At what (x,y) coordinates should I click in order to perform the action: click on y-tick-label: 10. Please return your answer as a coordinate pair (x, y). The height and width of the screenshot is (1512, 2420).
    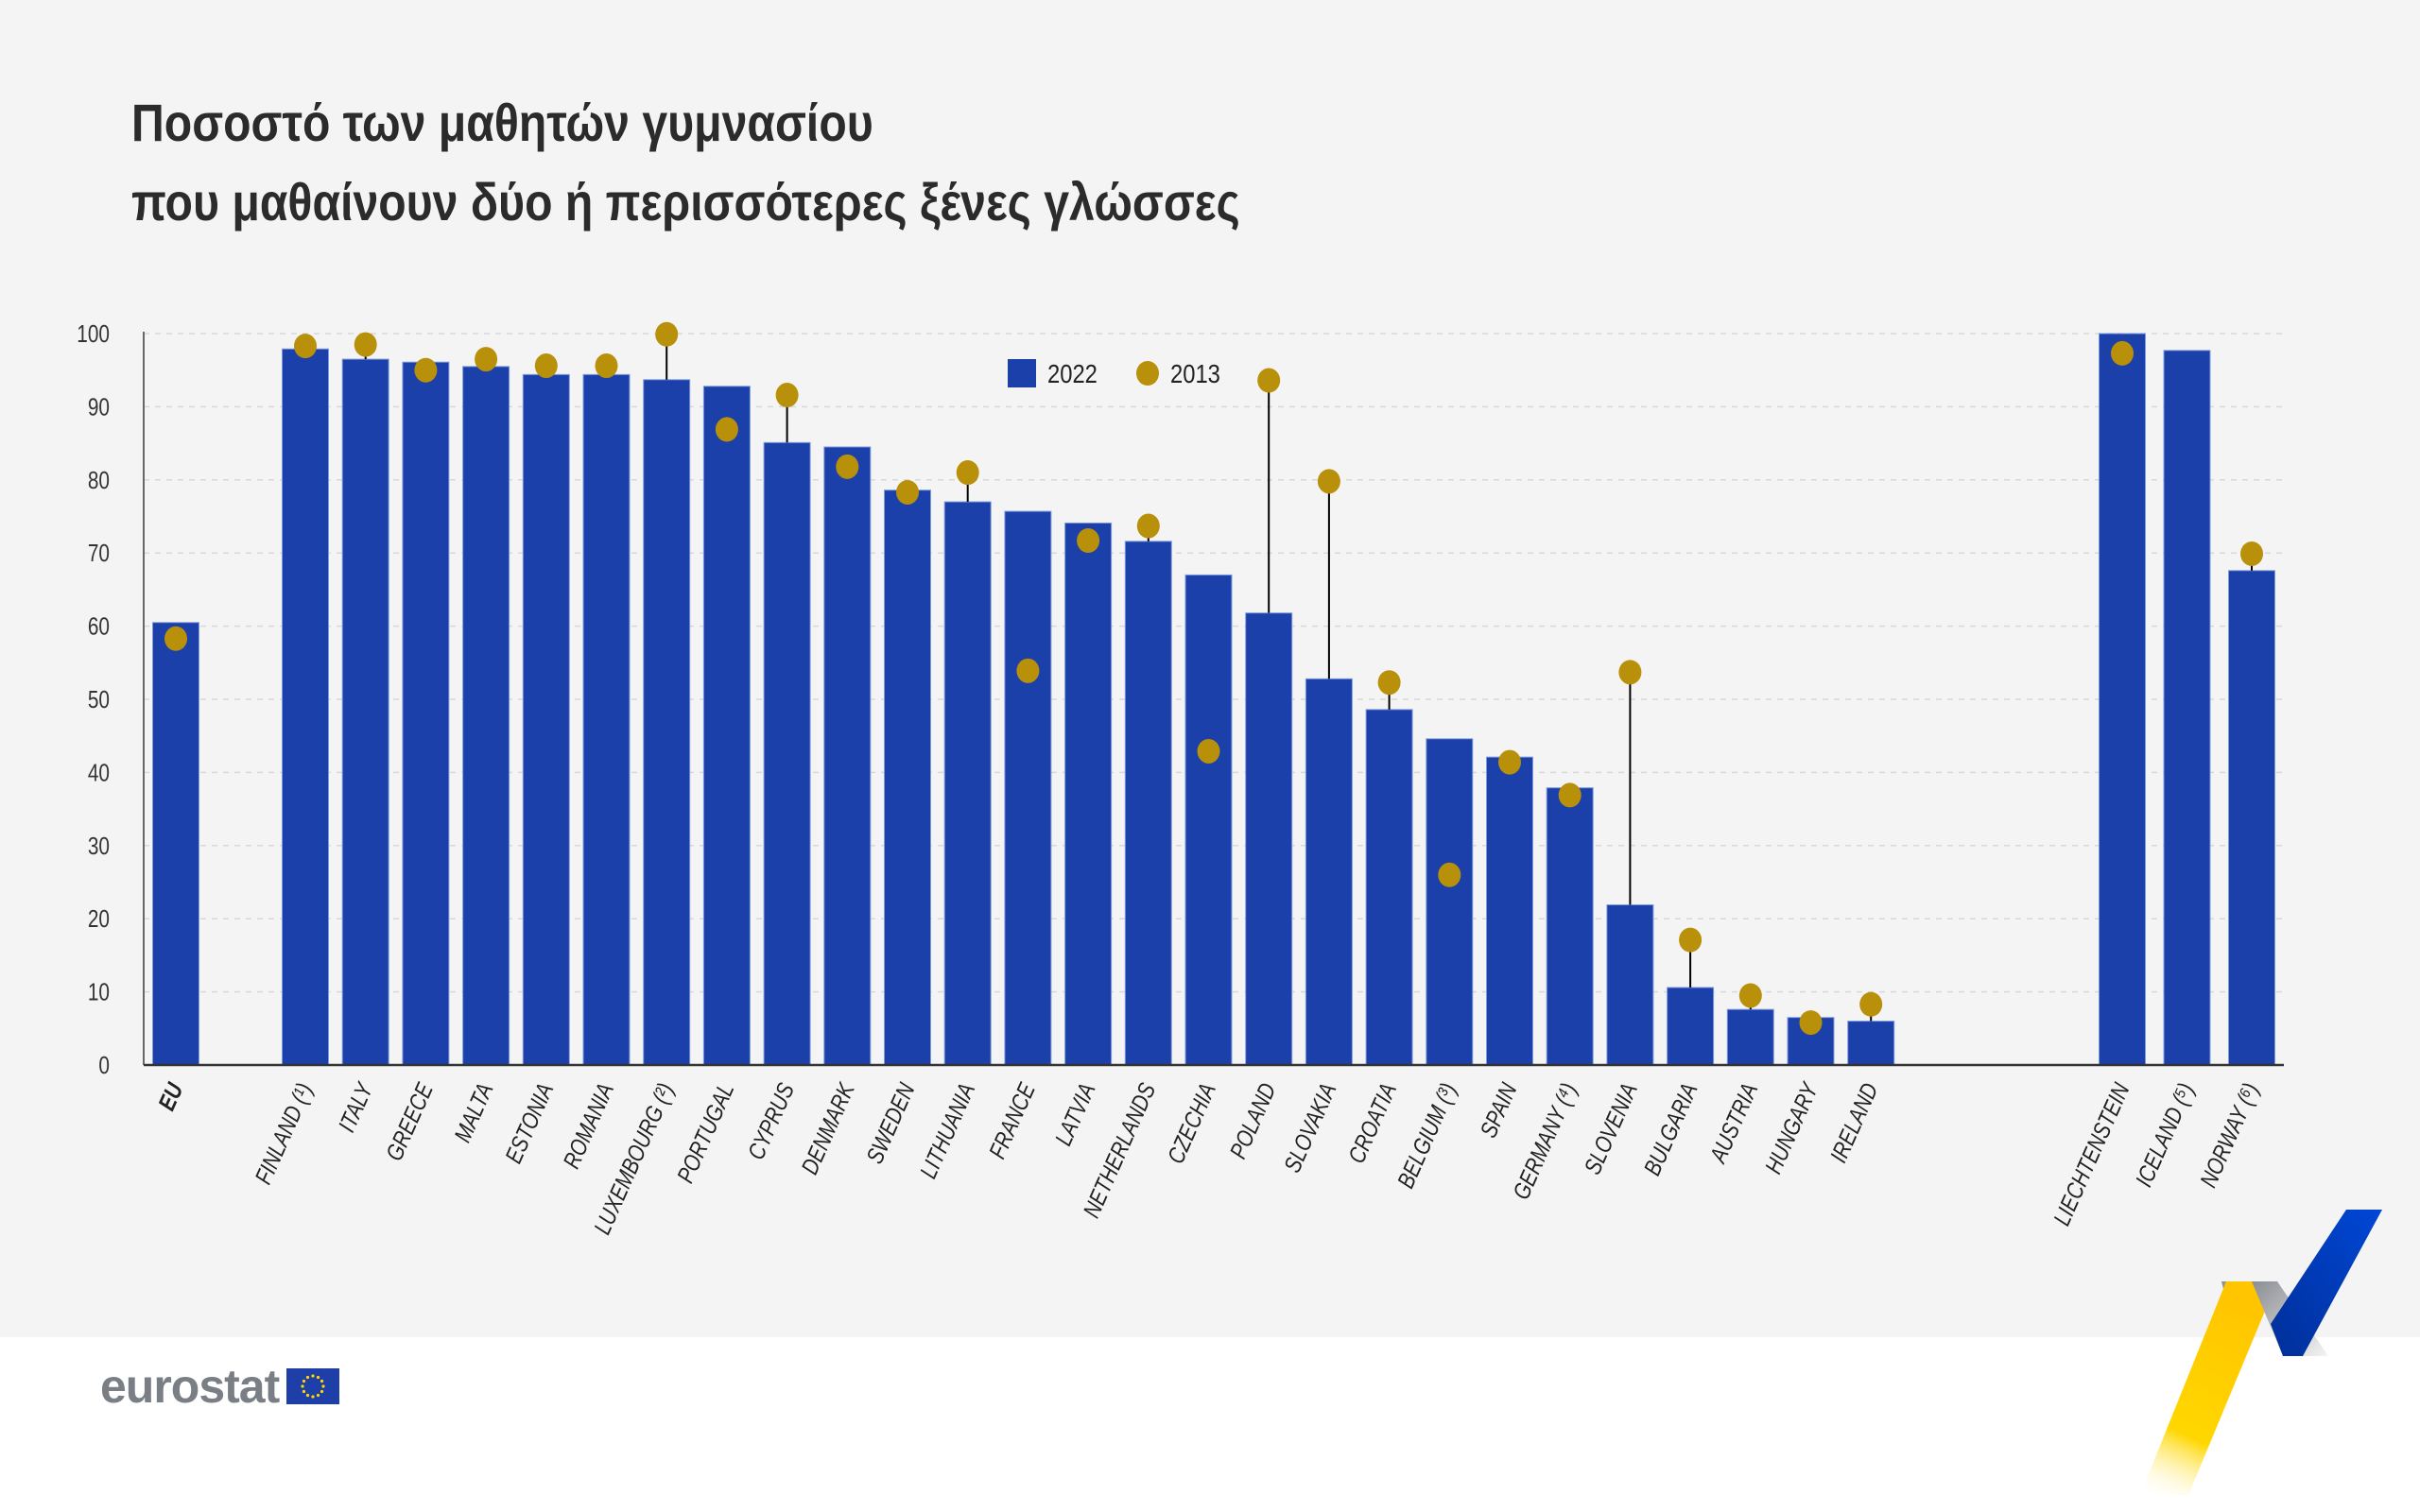
    Looking at the image, I should click on (99, 991).